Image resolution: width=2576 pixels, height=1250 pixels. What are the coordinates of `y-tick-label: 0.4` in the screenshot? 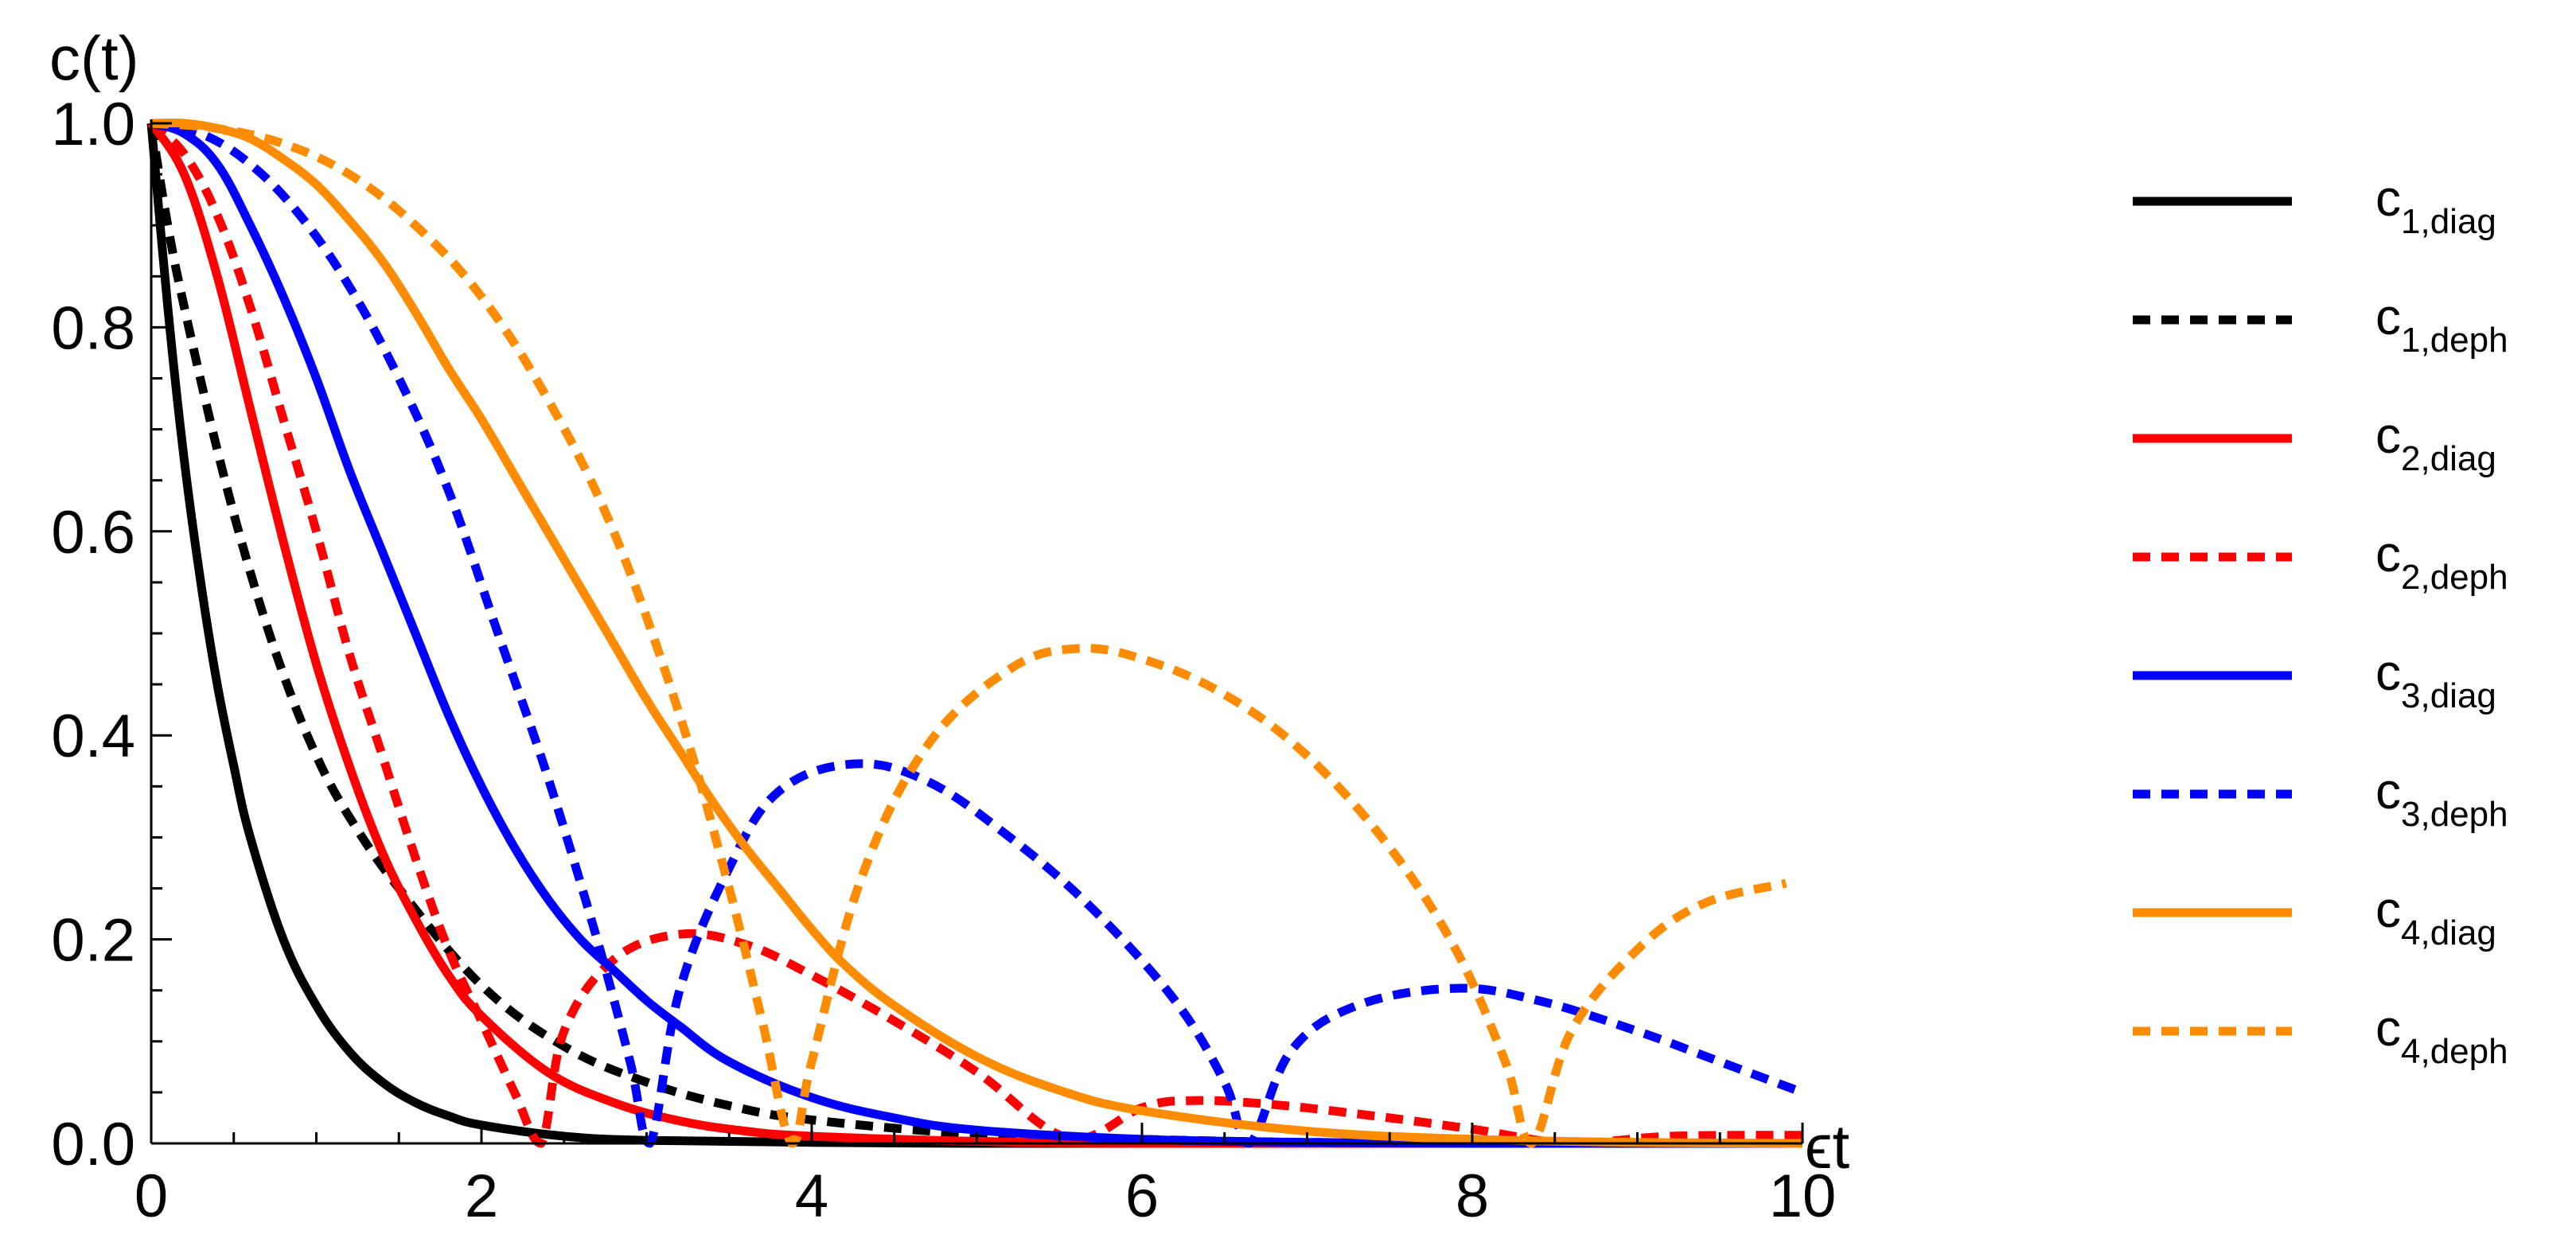 It's located at (93, 736).